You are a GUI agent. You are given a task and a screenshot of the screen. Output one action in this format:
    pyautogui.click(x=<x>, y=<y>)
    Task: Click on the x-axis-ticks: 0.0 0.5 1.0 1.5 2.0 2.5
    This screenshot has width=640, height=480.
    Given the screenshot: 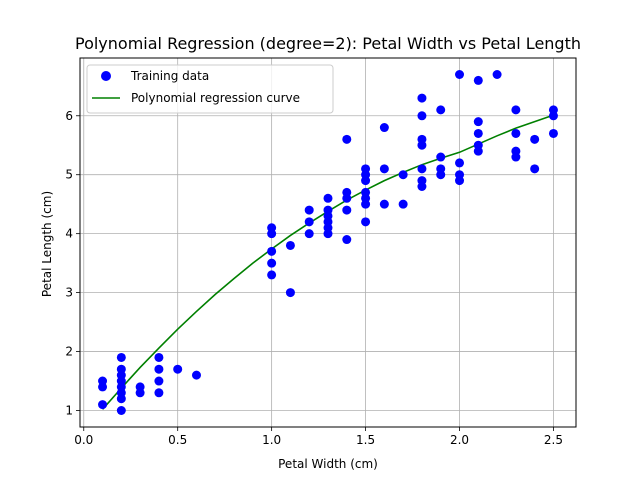 What is the action you would take?
    pyautogui.click(x=318, y=437)
    